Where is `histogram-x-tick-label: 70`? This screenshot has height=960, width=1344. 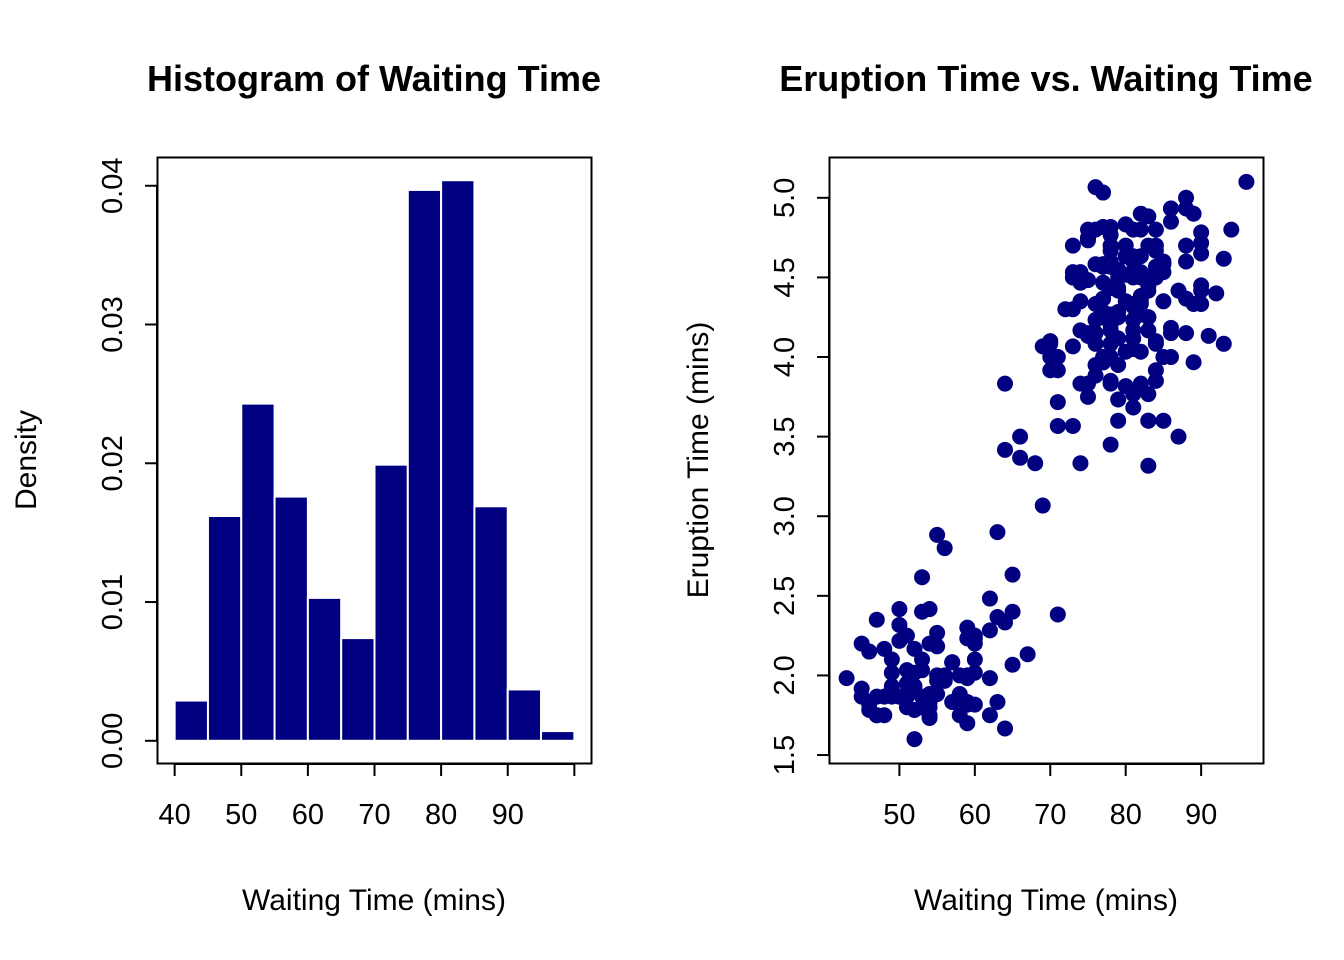 histogram-x-tick-label: 70 is located at coordinates (374, 815).